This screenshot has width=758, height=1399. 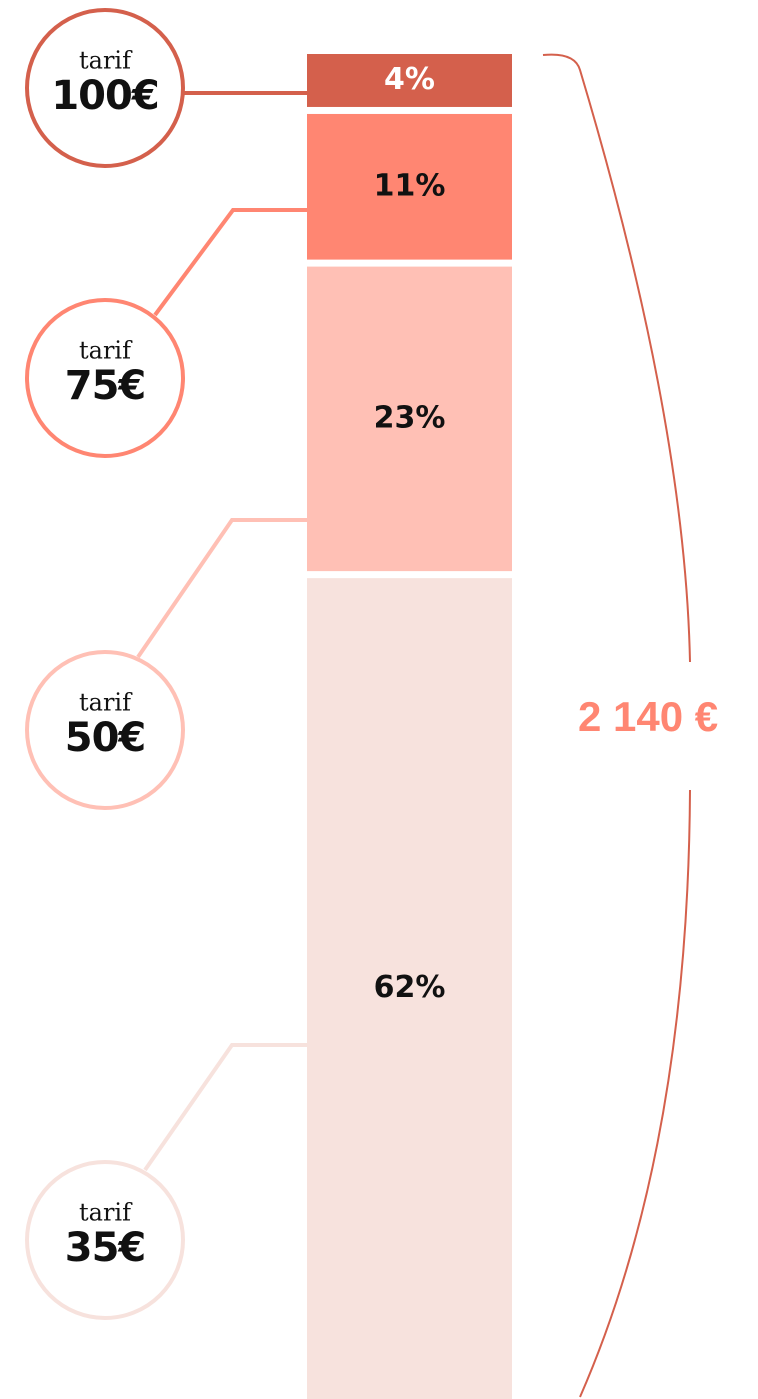 What do you see at coordinates (105, 738) in the screenshot?
I see `tarif-name: 50€` at bounding box center [105, 738].